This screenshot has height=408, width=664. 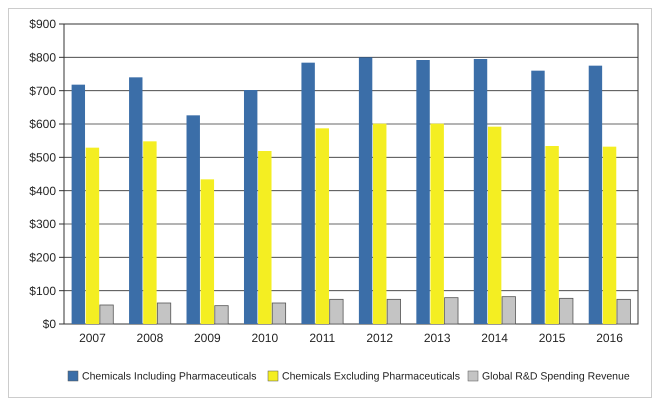 I want to click on legend-label: Chemicals Including Pharmaceuticals, so click(x=169, y=376).